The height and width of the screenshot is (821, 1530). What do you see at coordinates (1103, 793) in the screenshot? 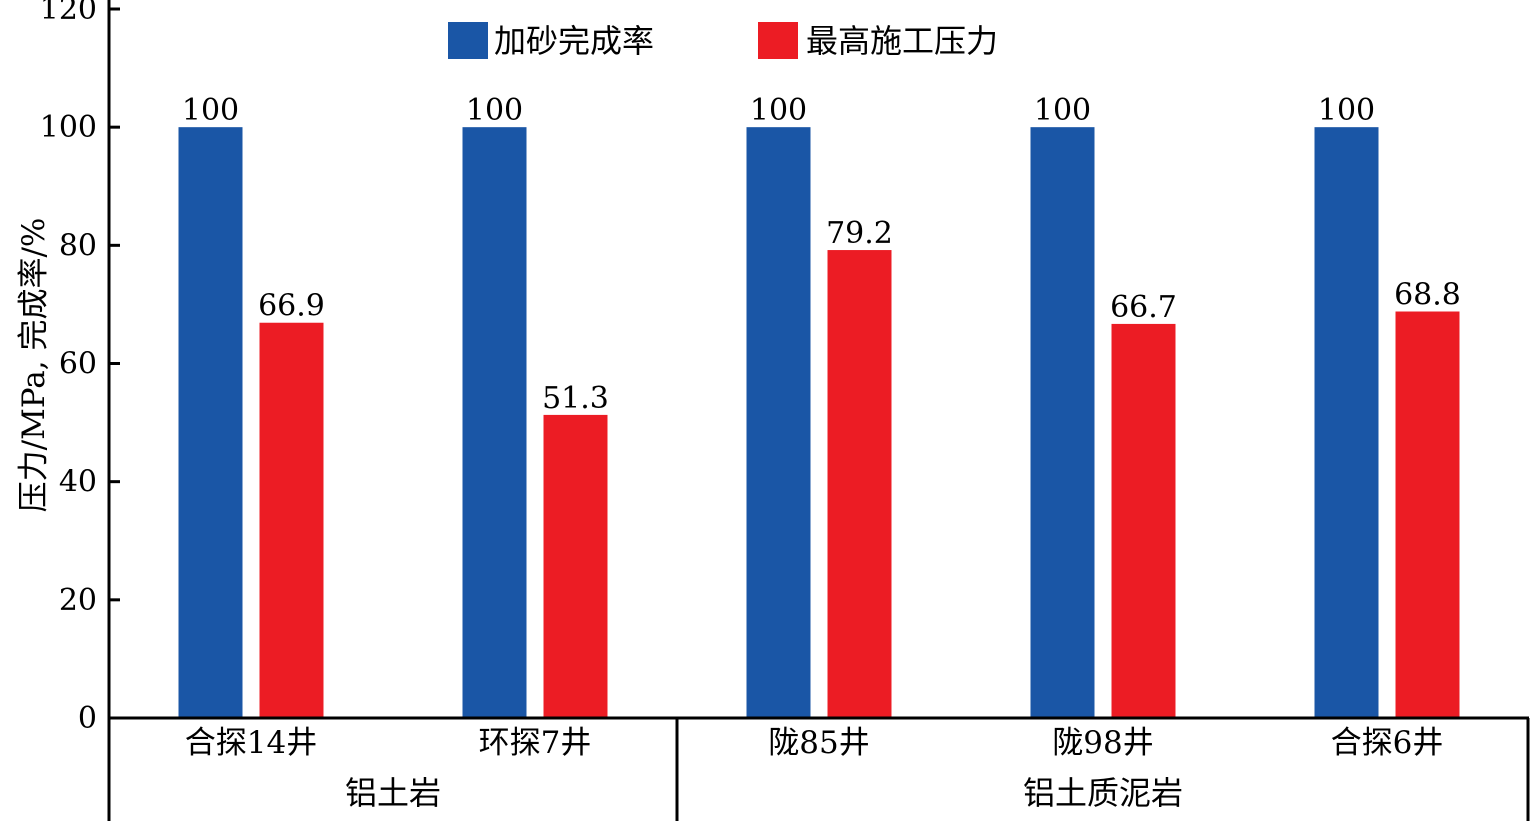
I see `group-label: 铝土质泥岩` at bounding box center [1103, 793].